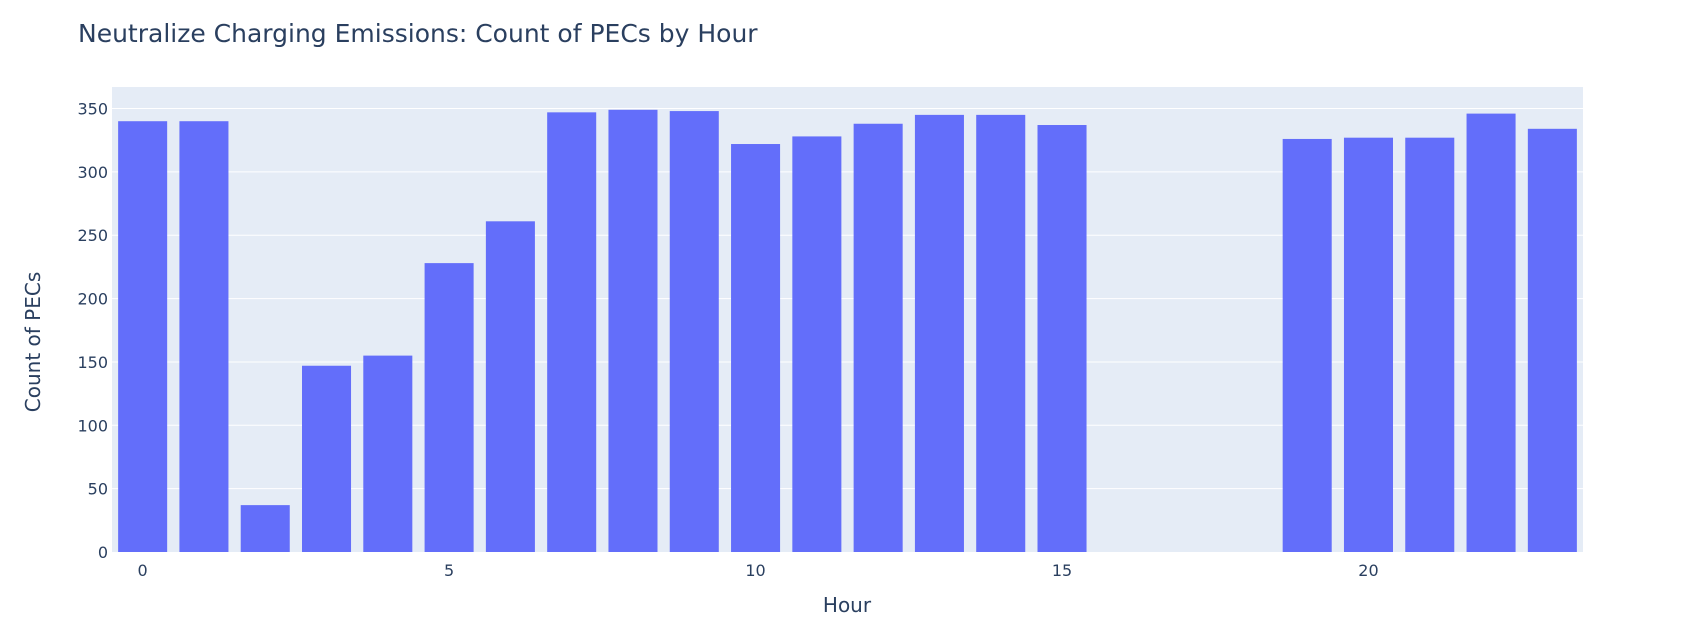 This screenshot has width=1687, height=621. Describe the element at coordinates (92, 362) in the screenshot. I see `y-tick-label: 150` at that location.